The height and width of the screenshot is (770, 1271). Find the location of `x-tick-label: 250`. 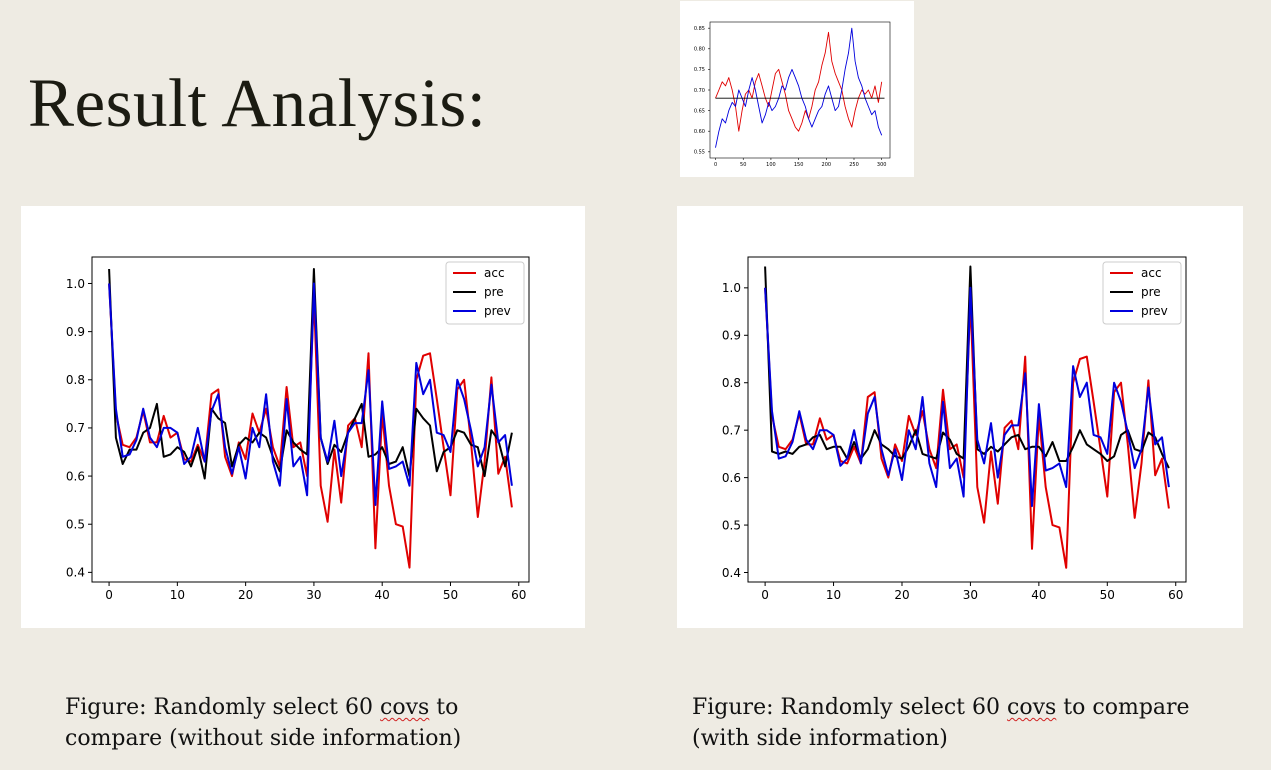

x-tick-label: 250 is located at coordinates (854, 165).